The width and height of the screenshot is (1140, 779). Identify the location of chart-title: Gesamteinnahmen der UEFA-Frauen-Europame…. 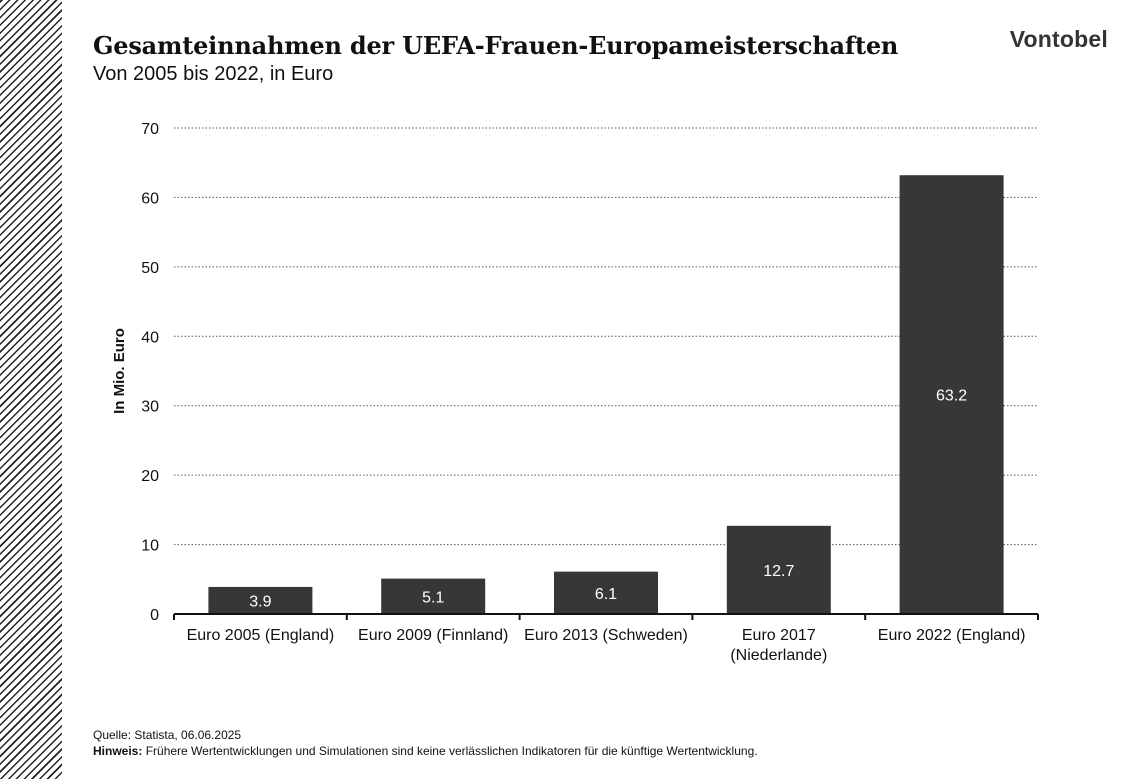
(496, 45).